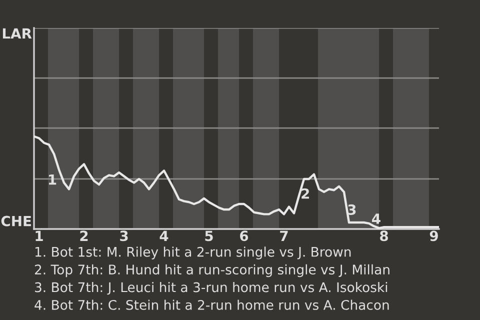  What do you see at coordinates (434, 236) in the screenshot?
I see `x-tick-label: 9` at bounding box center [434, 236].